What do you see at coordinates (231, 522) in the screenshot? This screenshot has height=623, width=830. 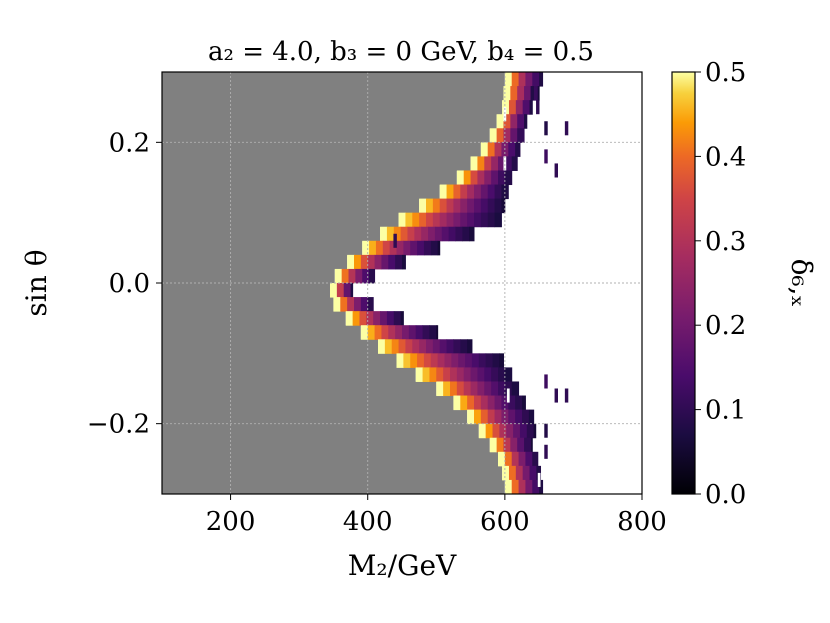 I see `x-tick-label: 200` at bounding box center [231, 522].